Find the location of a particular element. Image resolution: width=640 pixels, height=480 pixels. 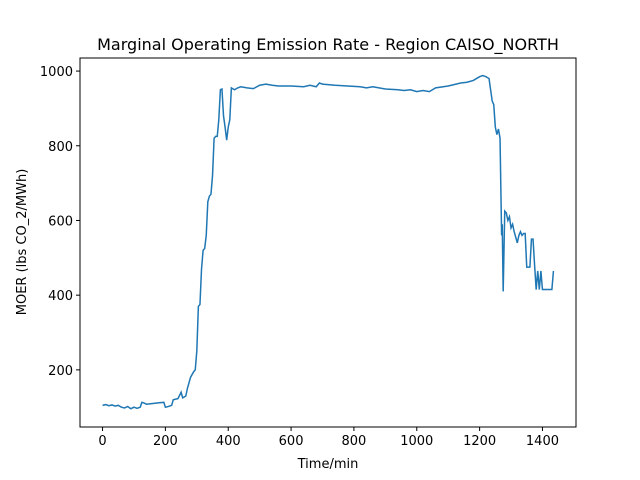

y-tick-label: 400 is located at coordinates (60, 296).